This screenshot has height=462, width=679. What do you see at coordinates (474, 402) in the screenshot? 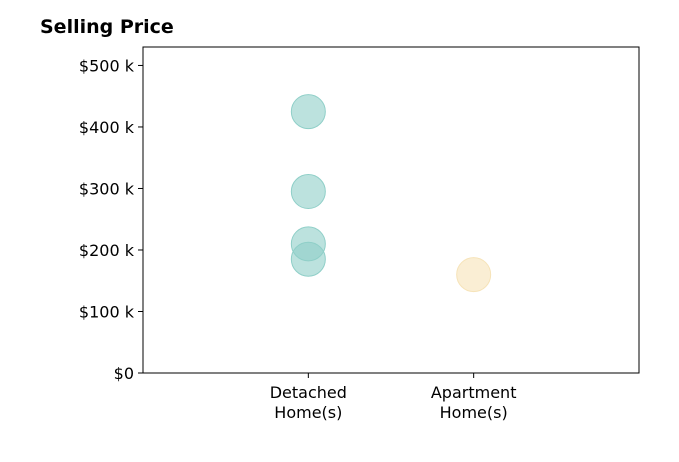
I see `x-tick-label: Apartment Home(s)` at bounding box center [474, 402].